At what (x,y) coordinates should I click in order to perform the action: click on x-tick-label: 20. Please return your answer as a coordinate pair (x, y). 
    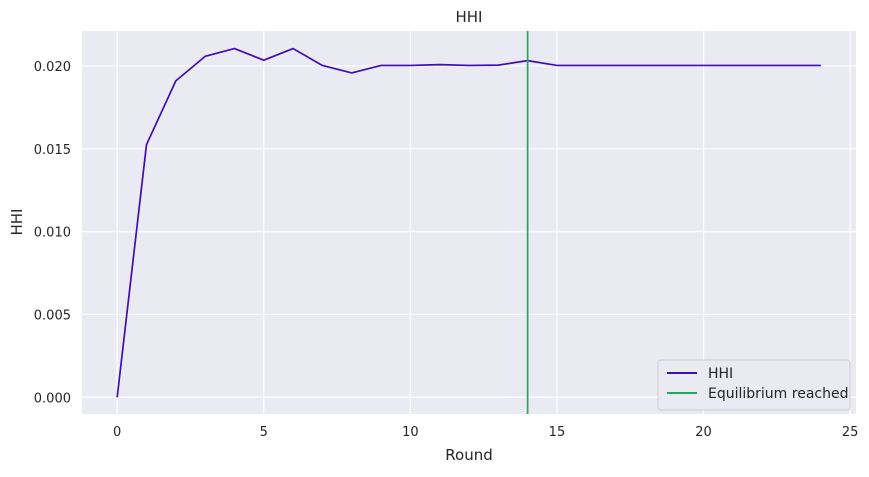
    Looking at the image, I should click on (703, 432).